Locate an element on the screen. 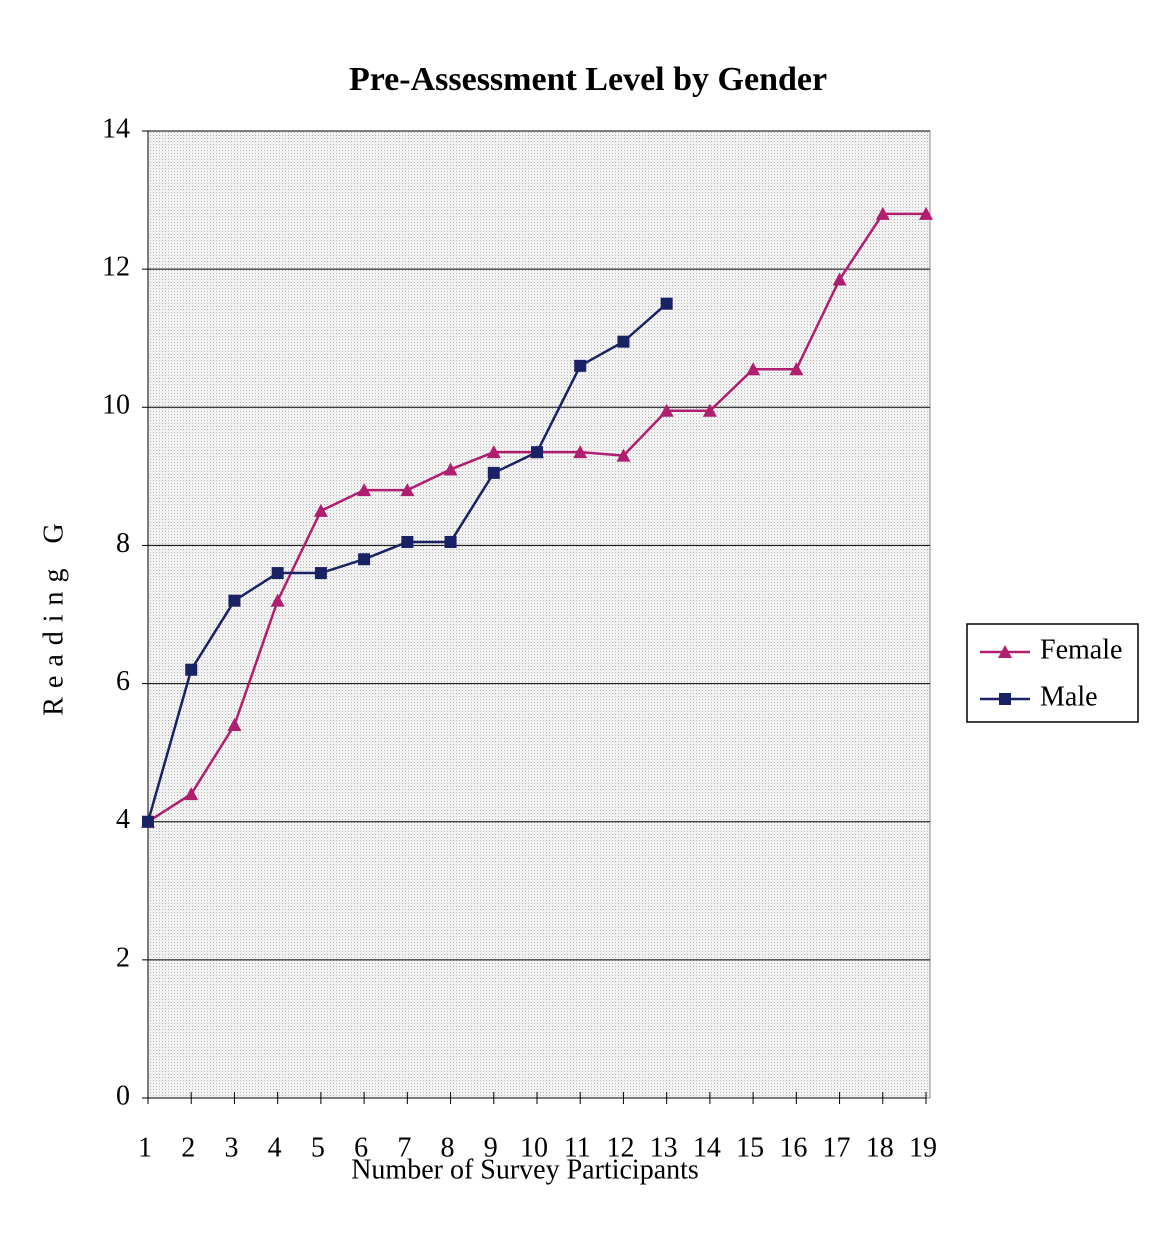 The height and width of the screenshot is (1234, 1163). y-tick-label: 12 is located at coordinates (116, 267).